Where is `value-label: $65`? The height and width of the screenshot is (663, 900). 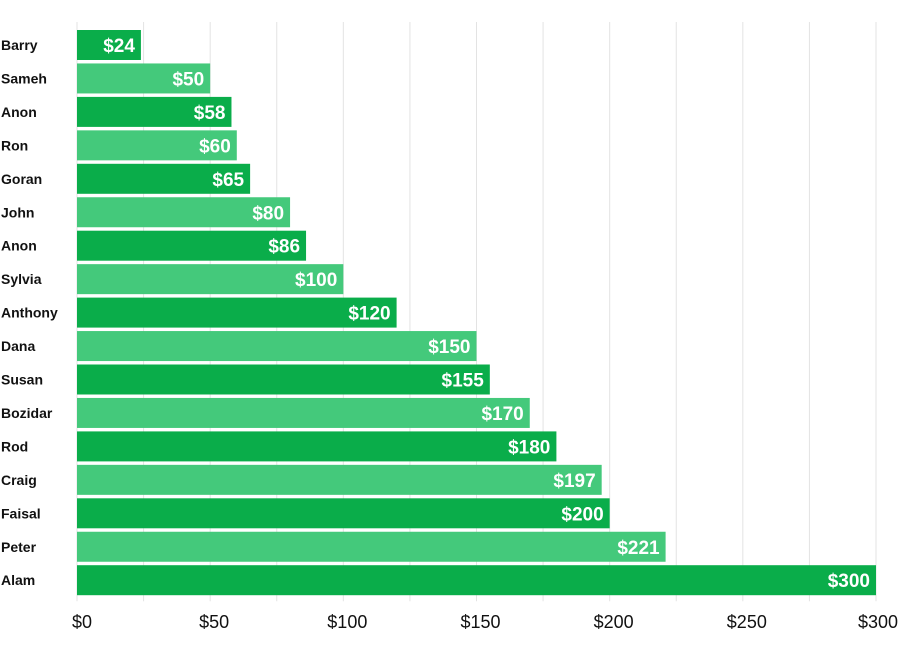
value-label: $65 is located at coordinates (228, 180).